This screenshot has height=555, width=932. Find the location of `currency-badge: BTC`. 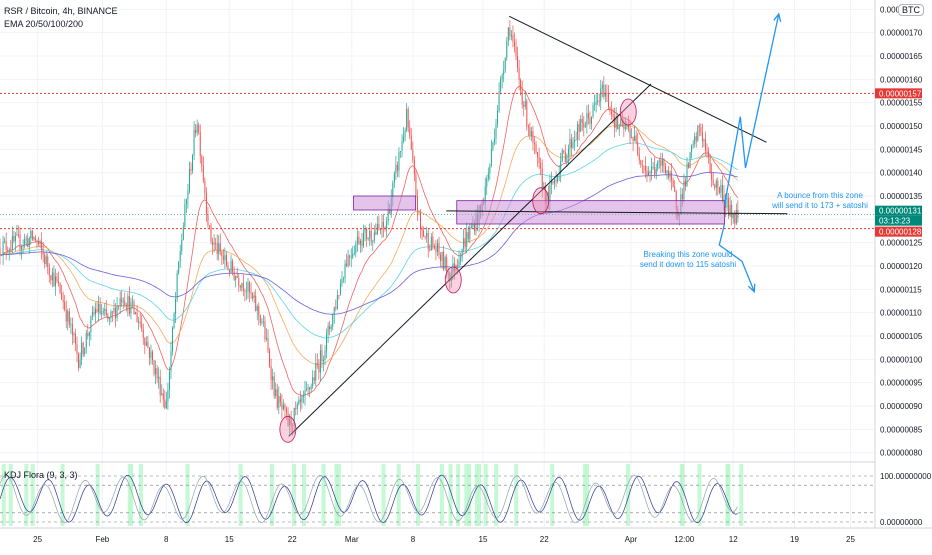

currency-badge: BTC is located at coordinates (911, 10).